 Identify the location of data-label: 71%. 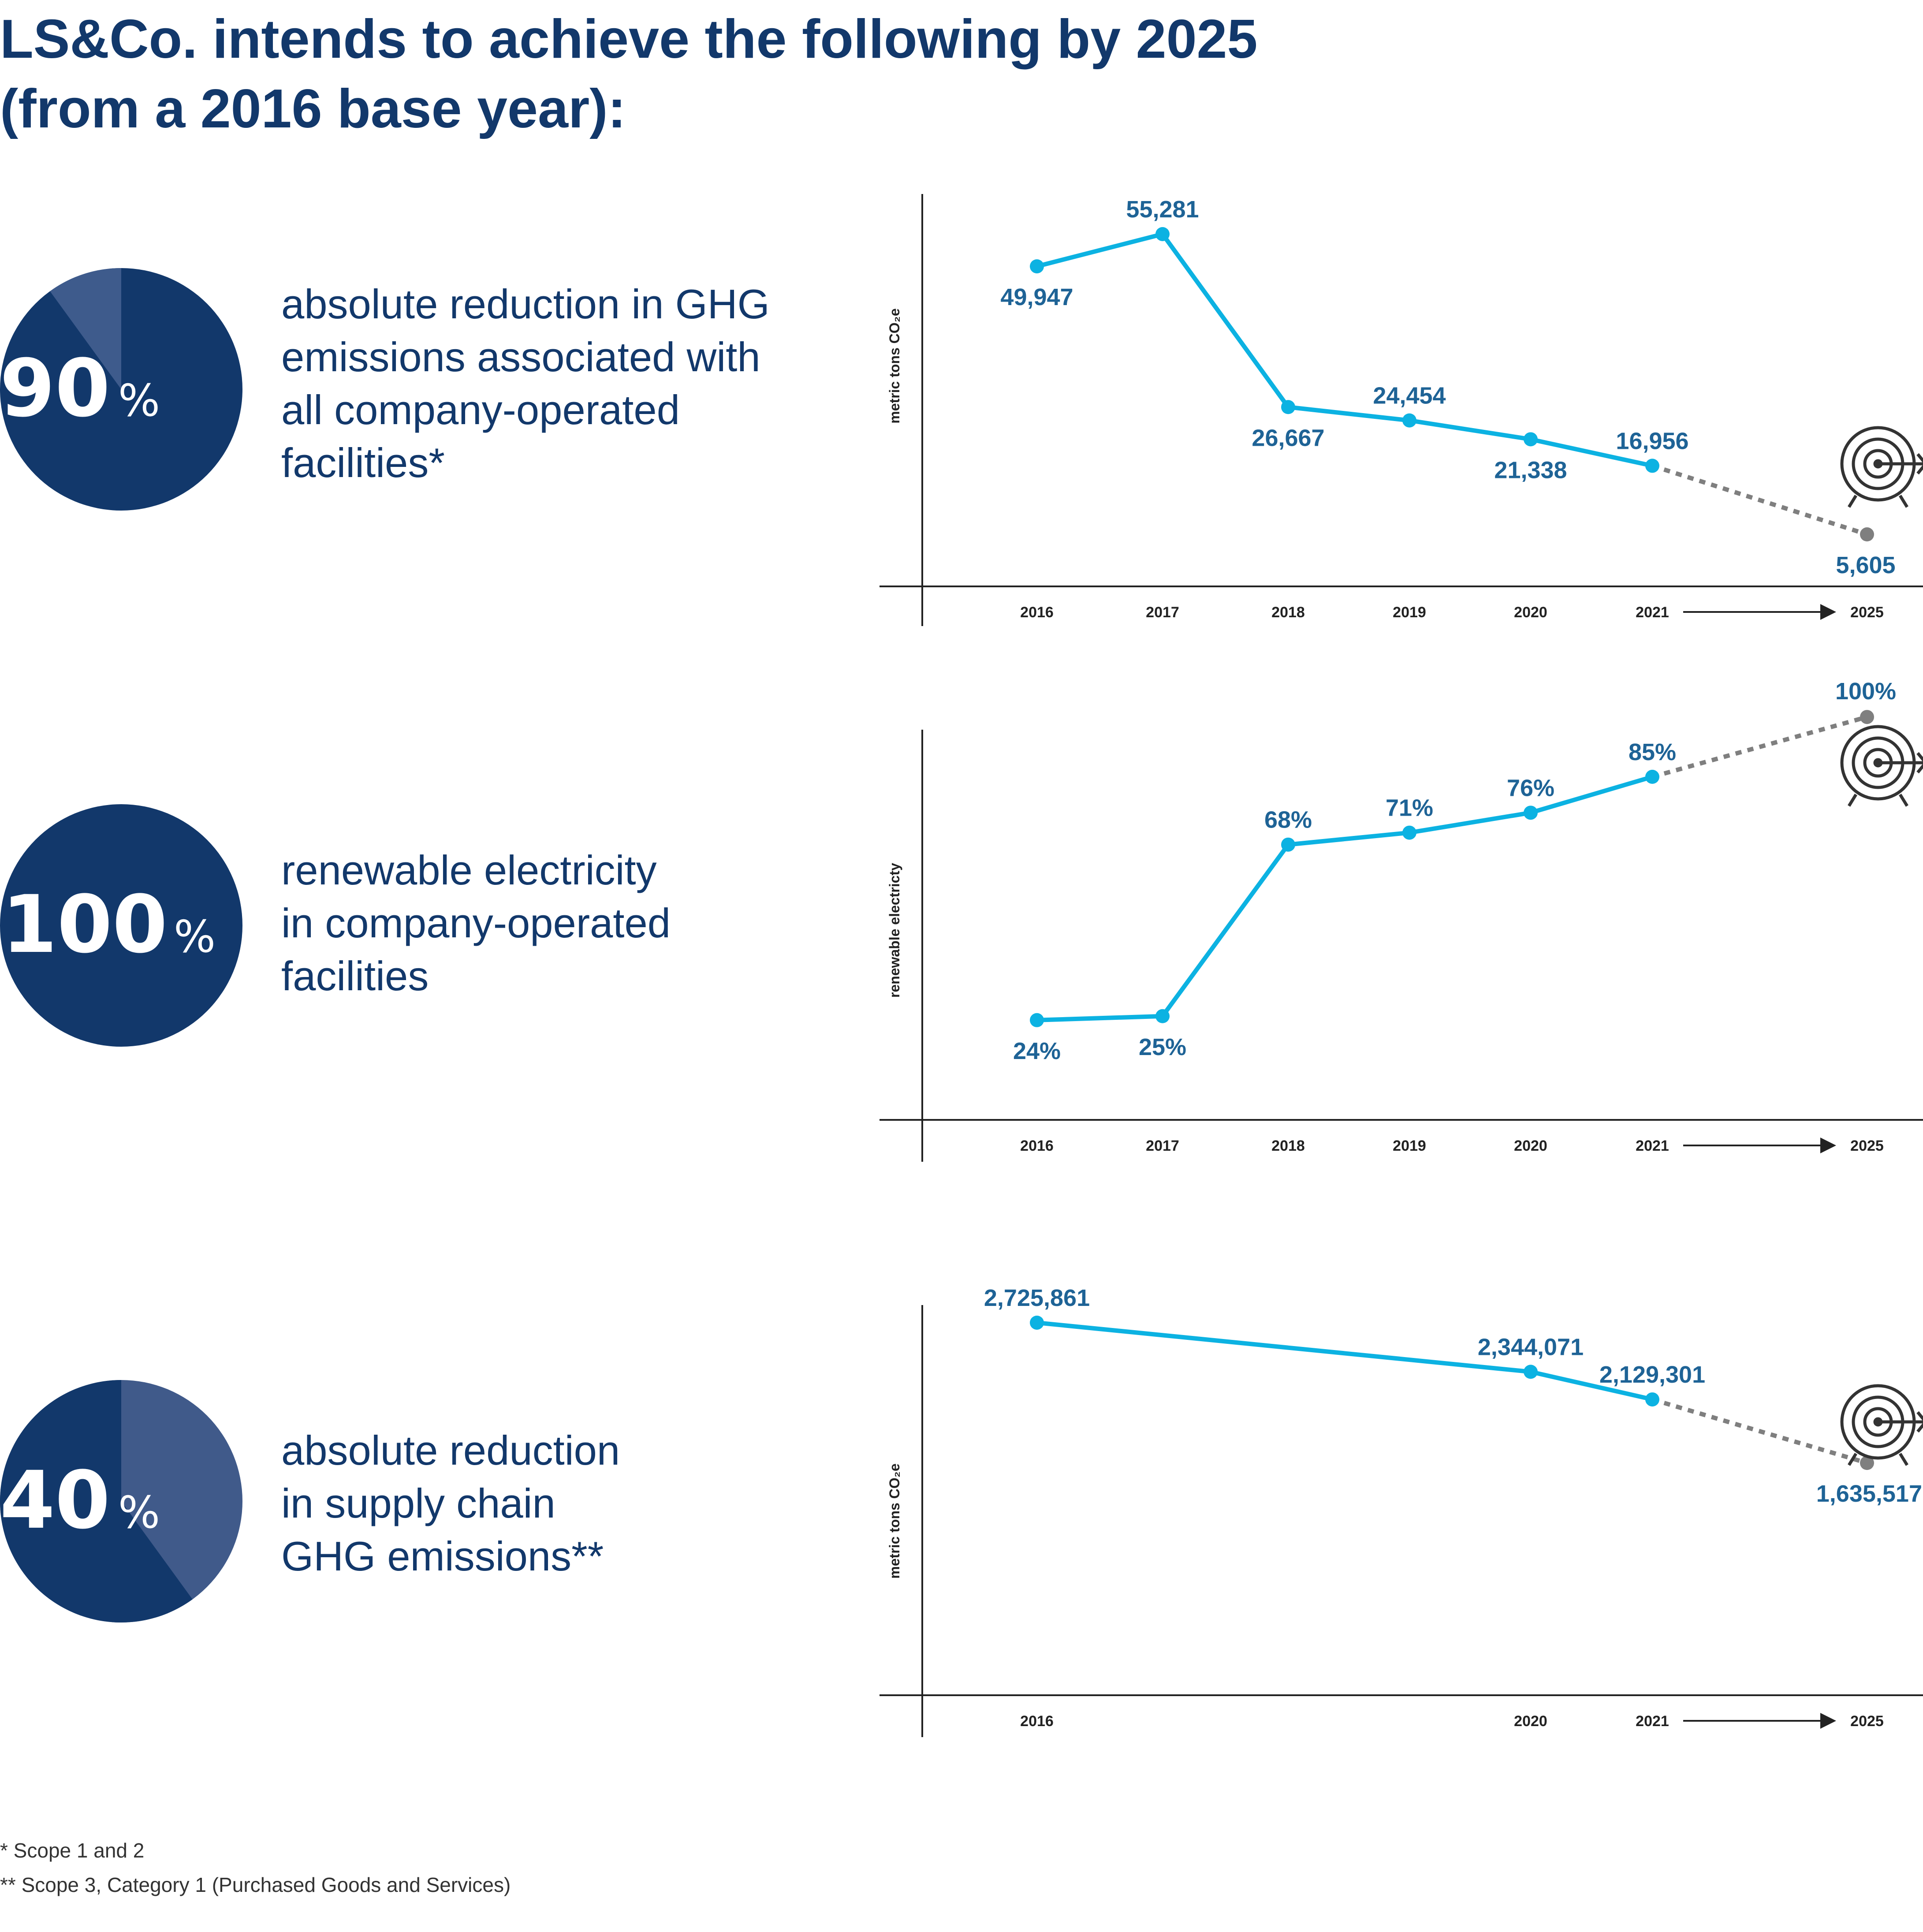
(1409, 808).